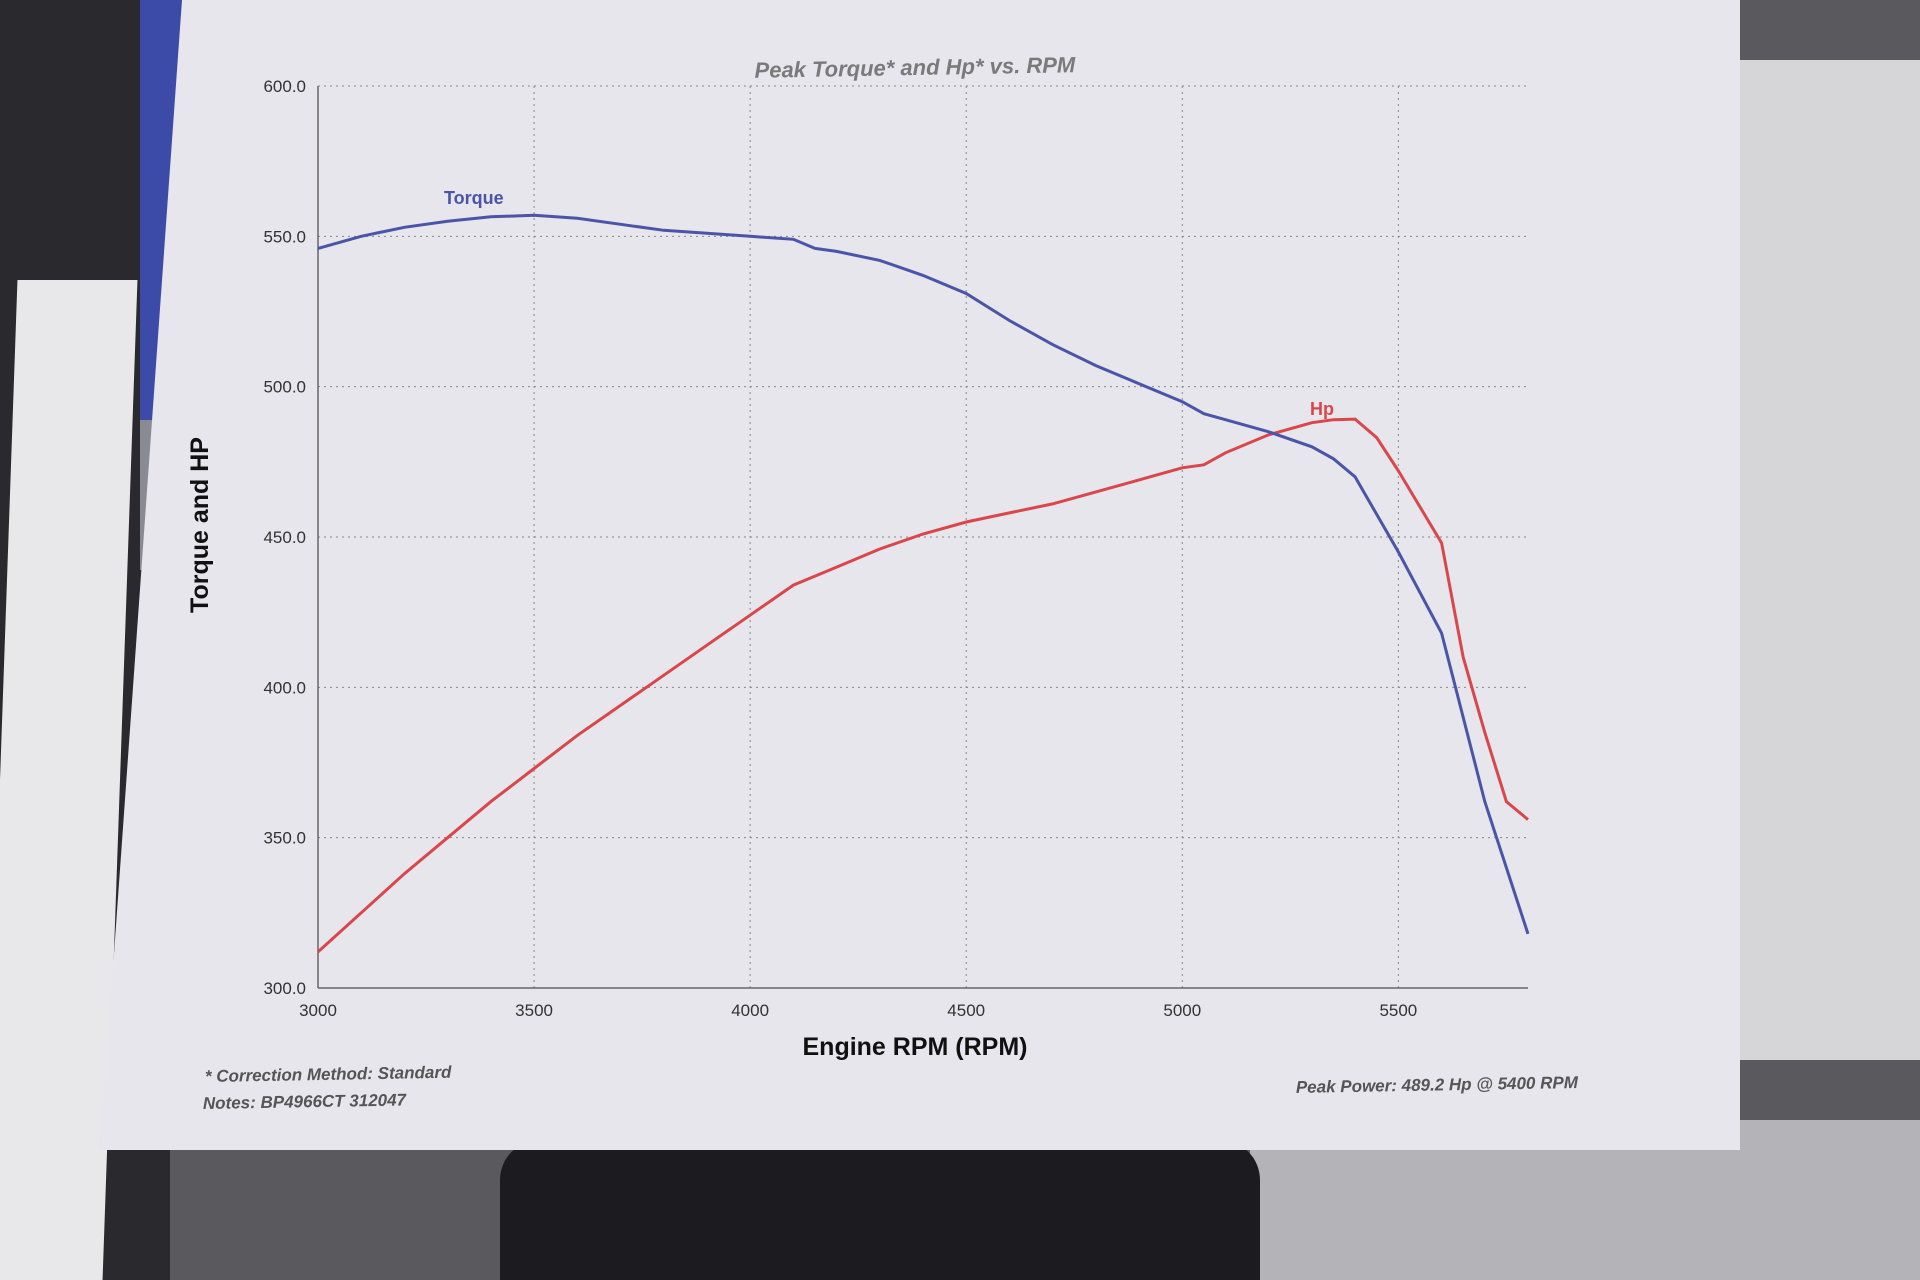  Describe the element at coordinates (318, 1010) in the screenshot. I see `x-tick-label: 3000` at that location.